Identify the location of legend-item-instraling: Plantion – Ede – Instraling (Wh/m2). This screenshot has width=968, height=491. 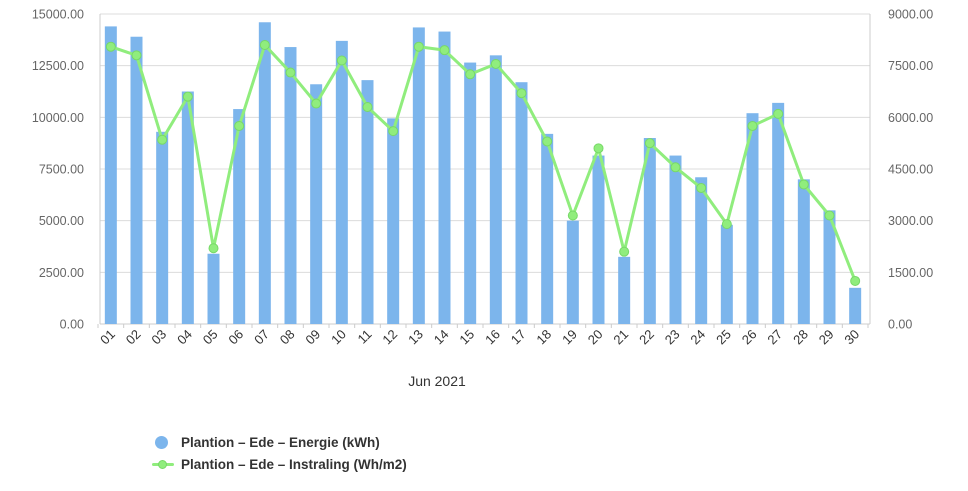
(560, 464).